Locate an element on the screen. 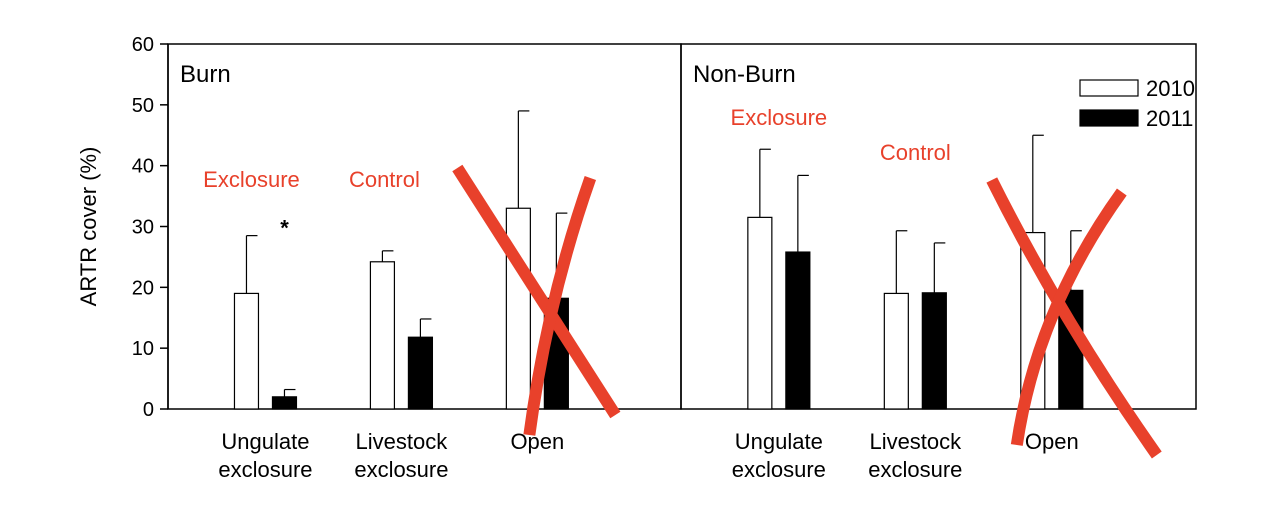  legend-swatch-2011 is located at coordinates (1109, 118).